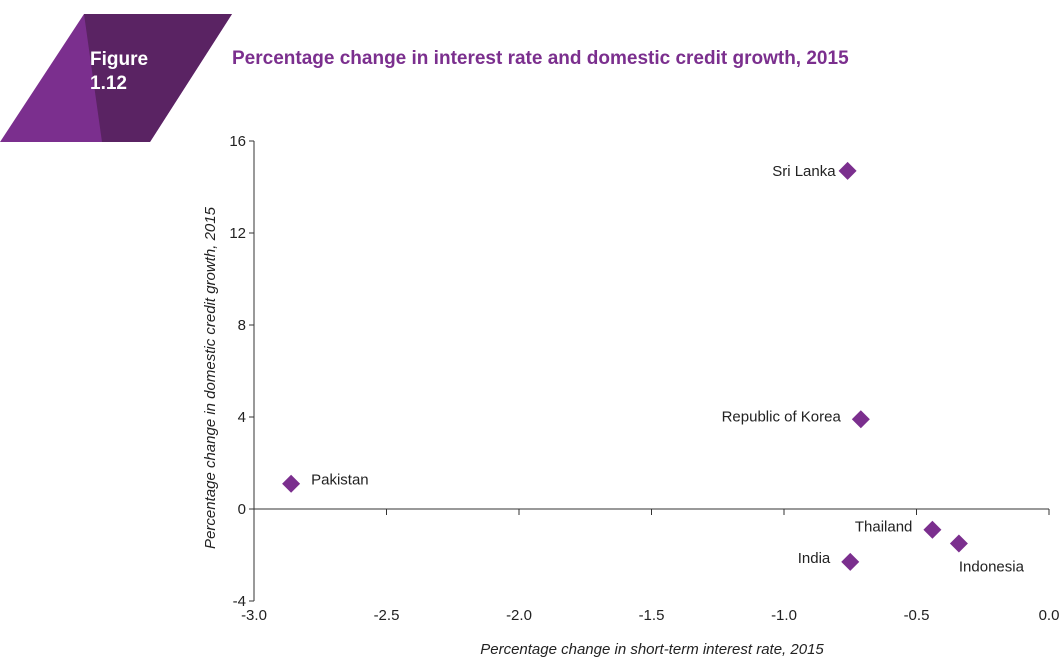  I want to click on data-point-label: Republic of Korea, so click(782, 416).